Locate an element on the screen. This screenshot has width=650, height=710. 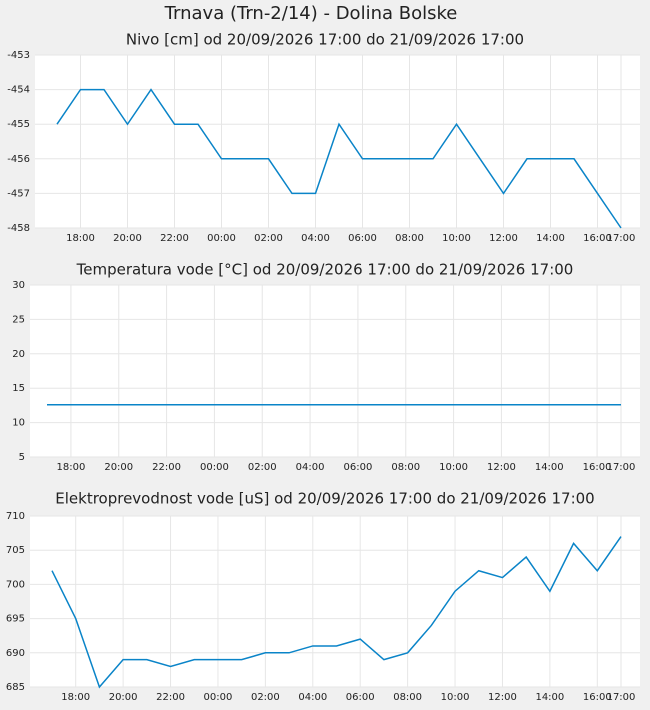
y-tick-label: -456 is located at coordinates (18, 159).